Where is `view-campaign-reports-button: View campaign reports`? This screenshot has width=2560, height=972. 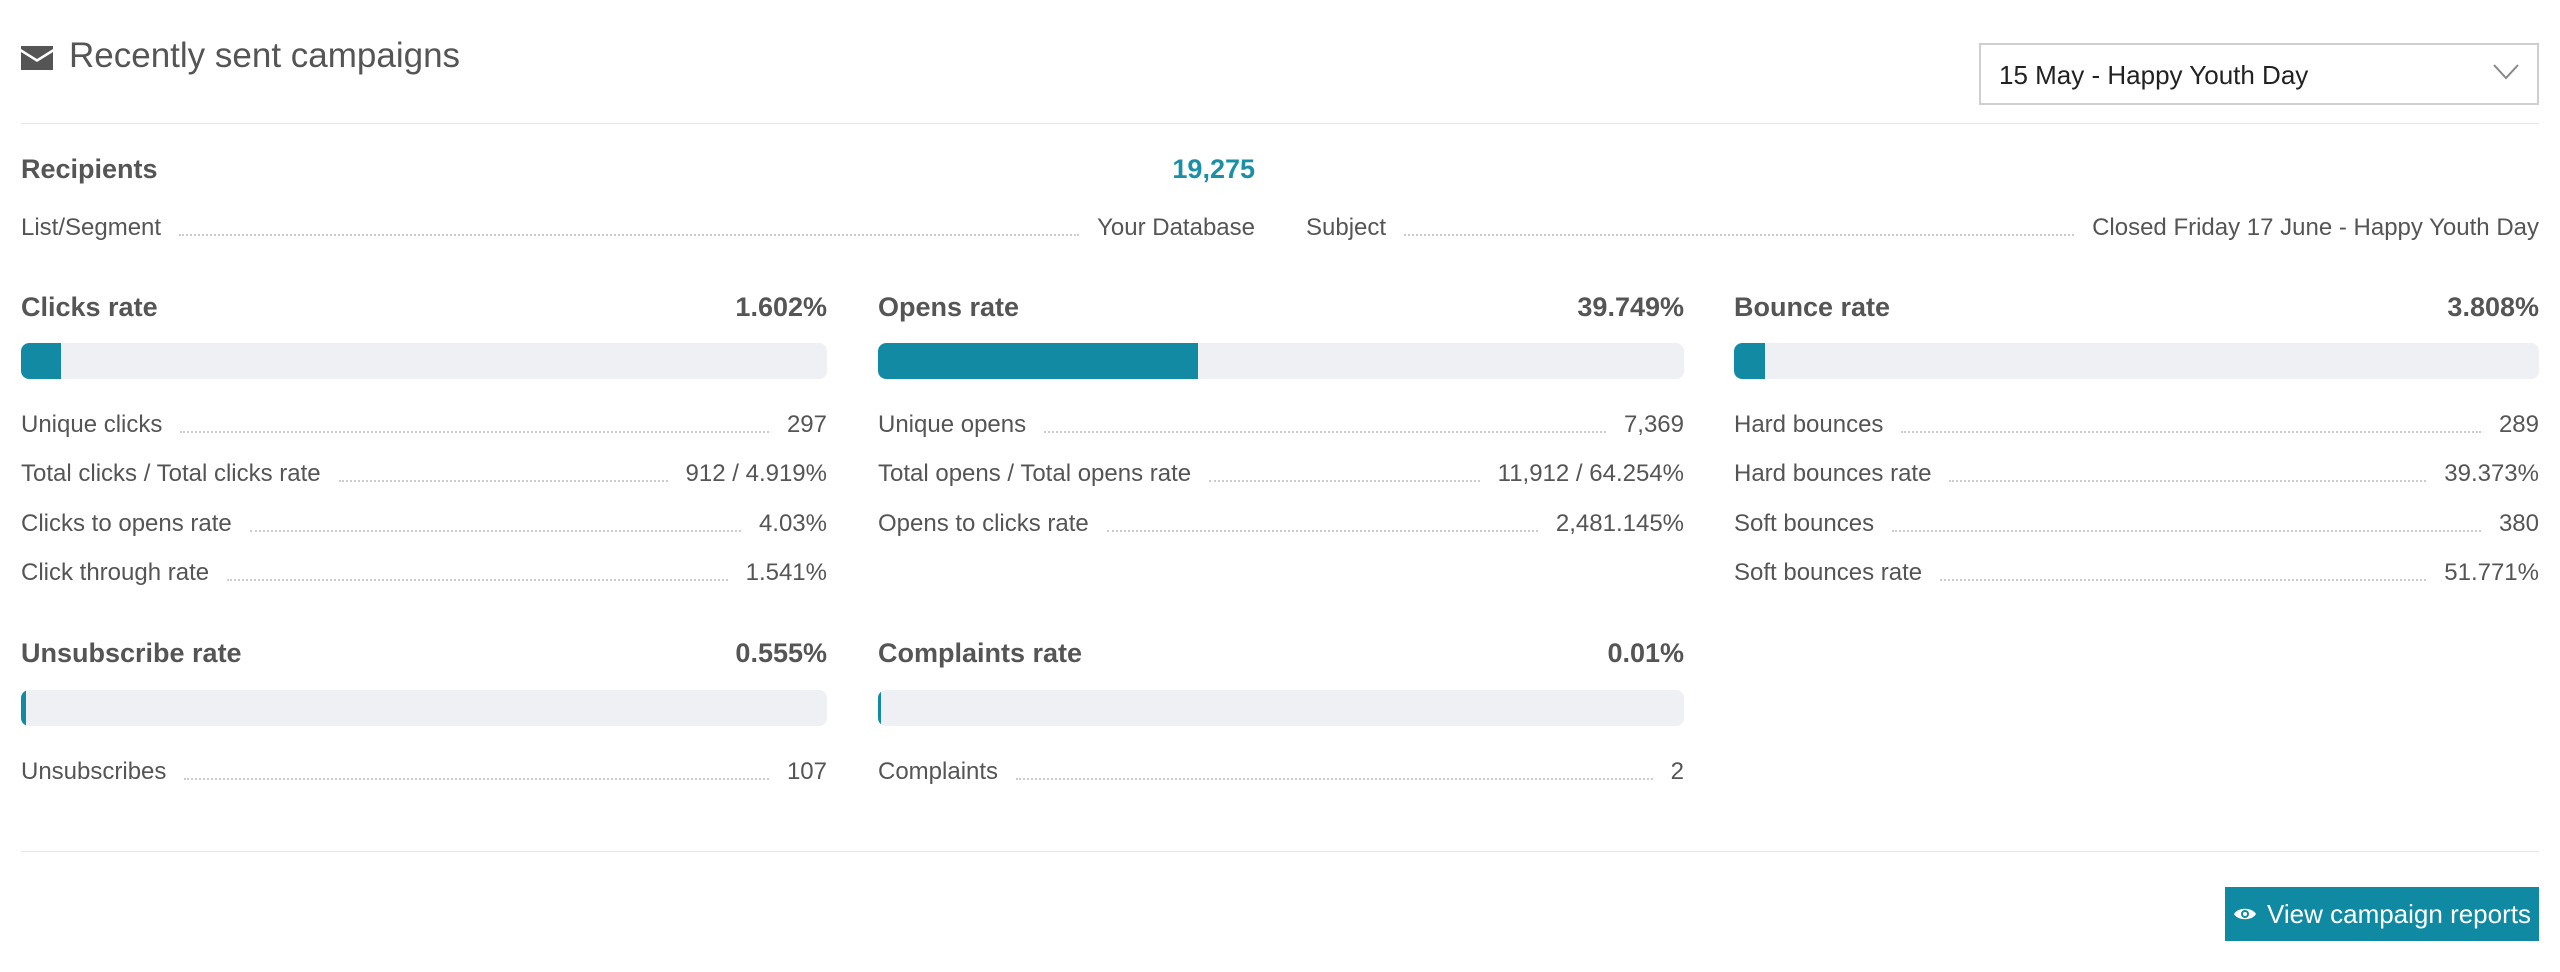 view-campaign-reports-button: View campaign reports is located at coordinates (2382, 914).